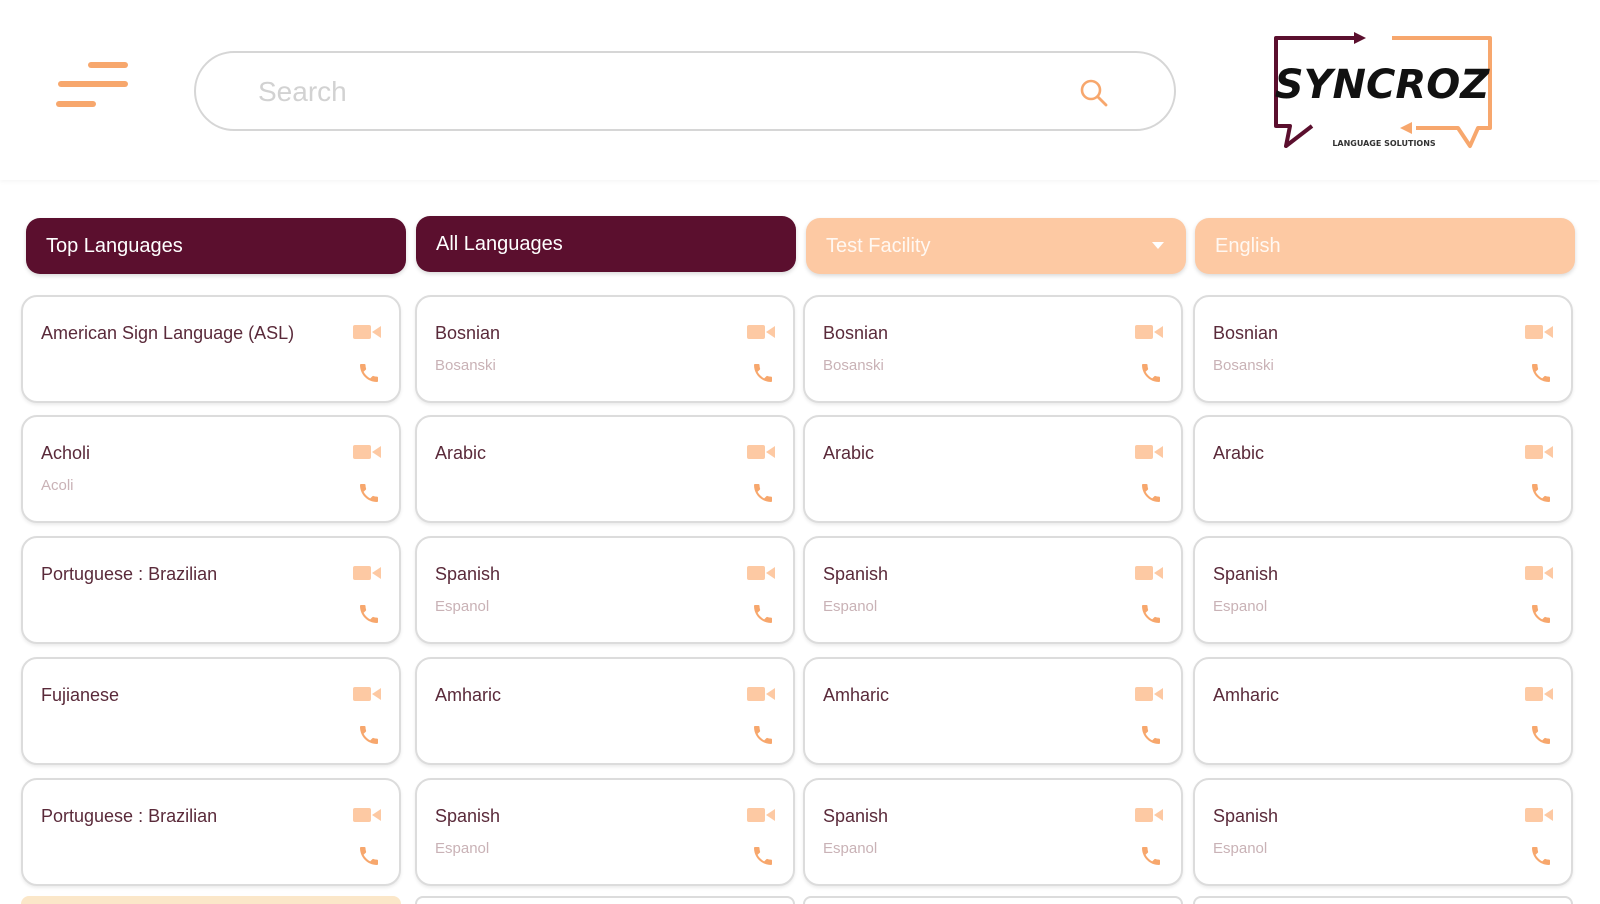  I want to click on language-card: Acholi Acoli, so click(211, 469).